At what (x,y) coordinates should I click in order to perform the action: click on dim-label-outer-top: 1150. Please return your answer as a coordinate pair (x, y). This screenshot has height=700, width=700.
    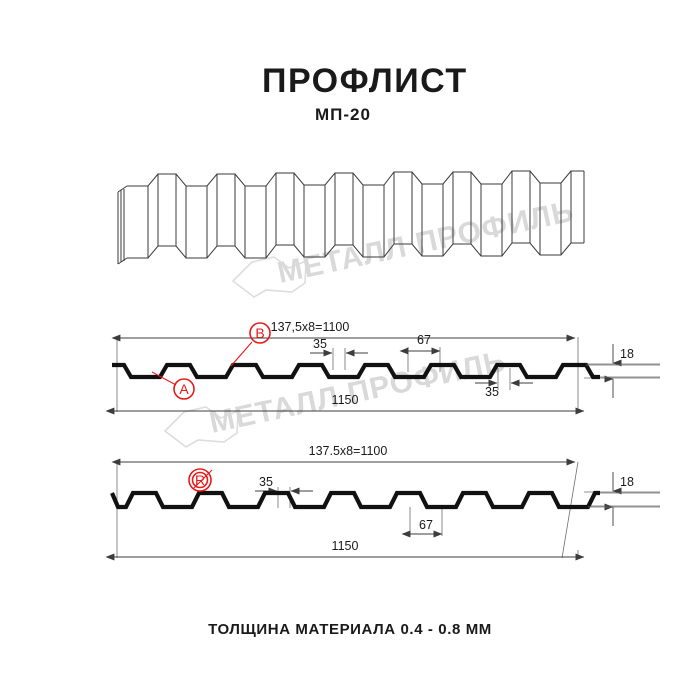
    Looking at the image, I should click on (345, 400).